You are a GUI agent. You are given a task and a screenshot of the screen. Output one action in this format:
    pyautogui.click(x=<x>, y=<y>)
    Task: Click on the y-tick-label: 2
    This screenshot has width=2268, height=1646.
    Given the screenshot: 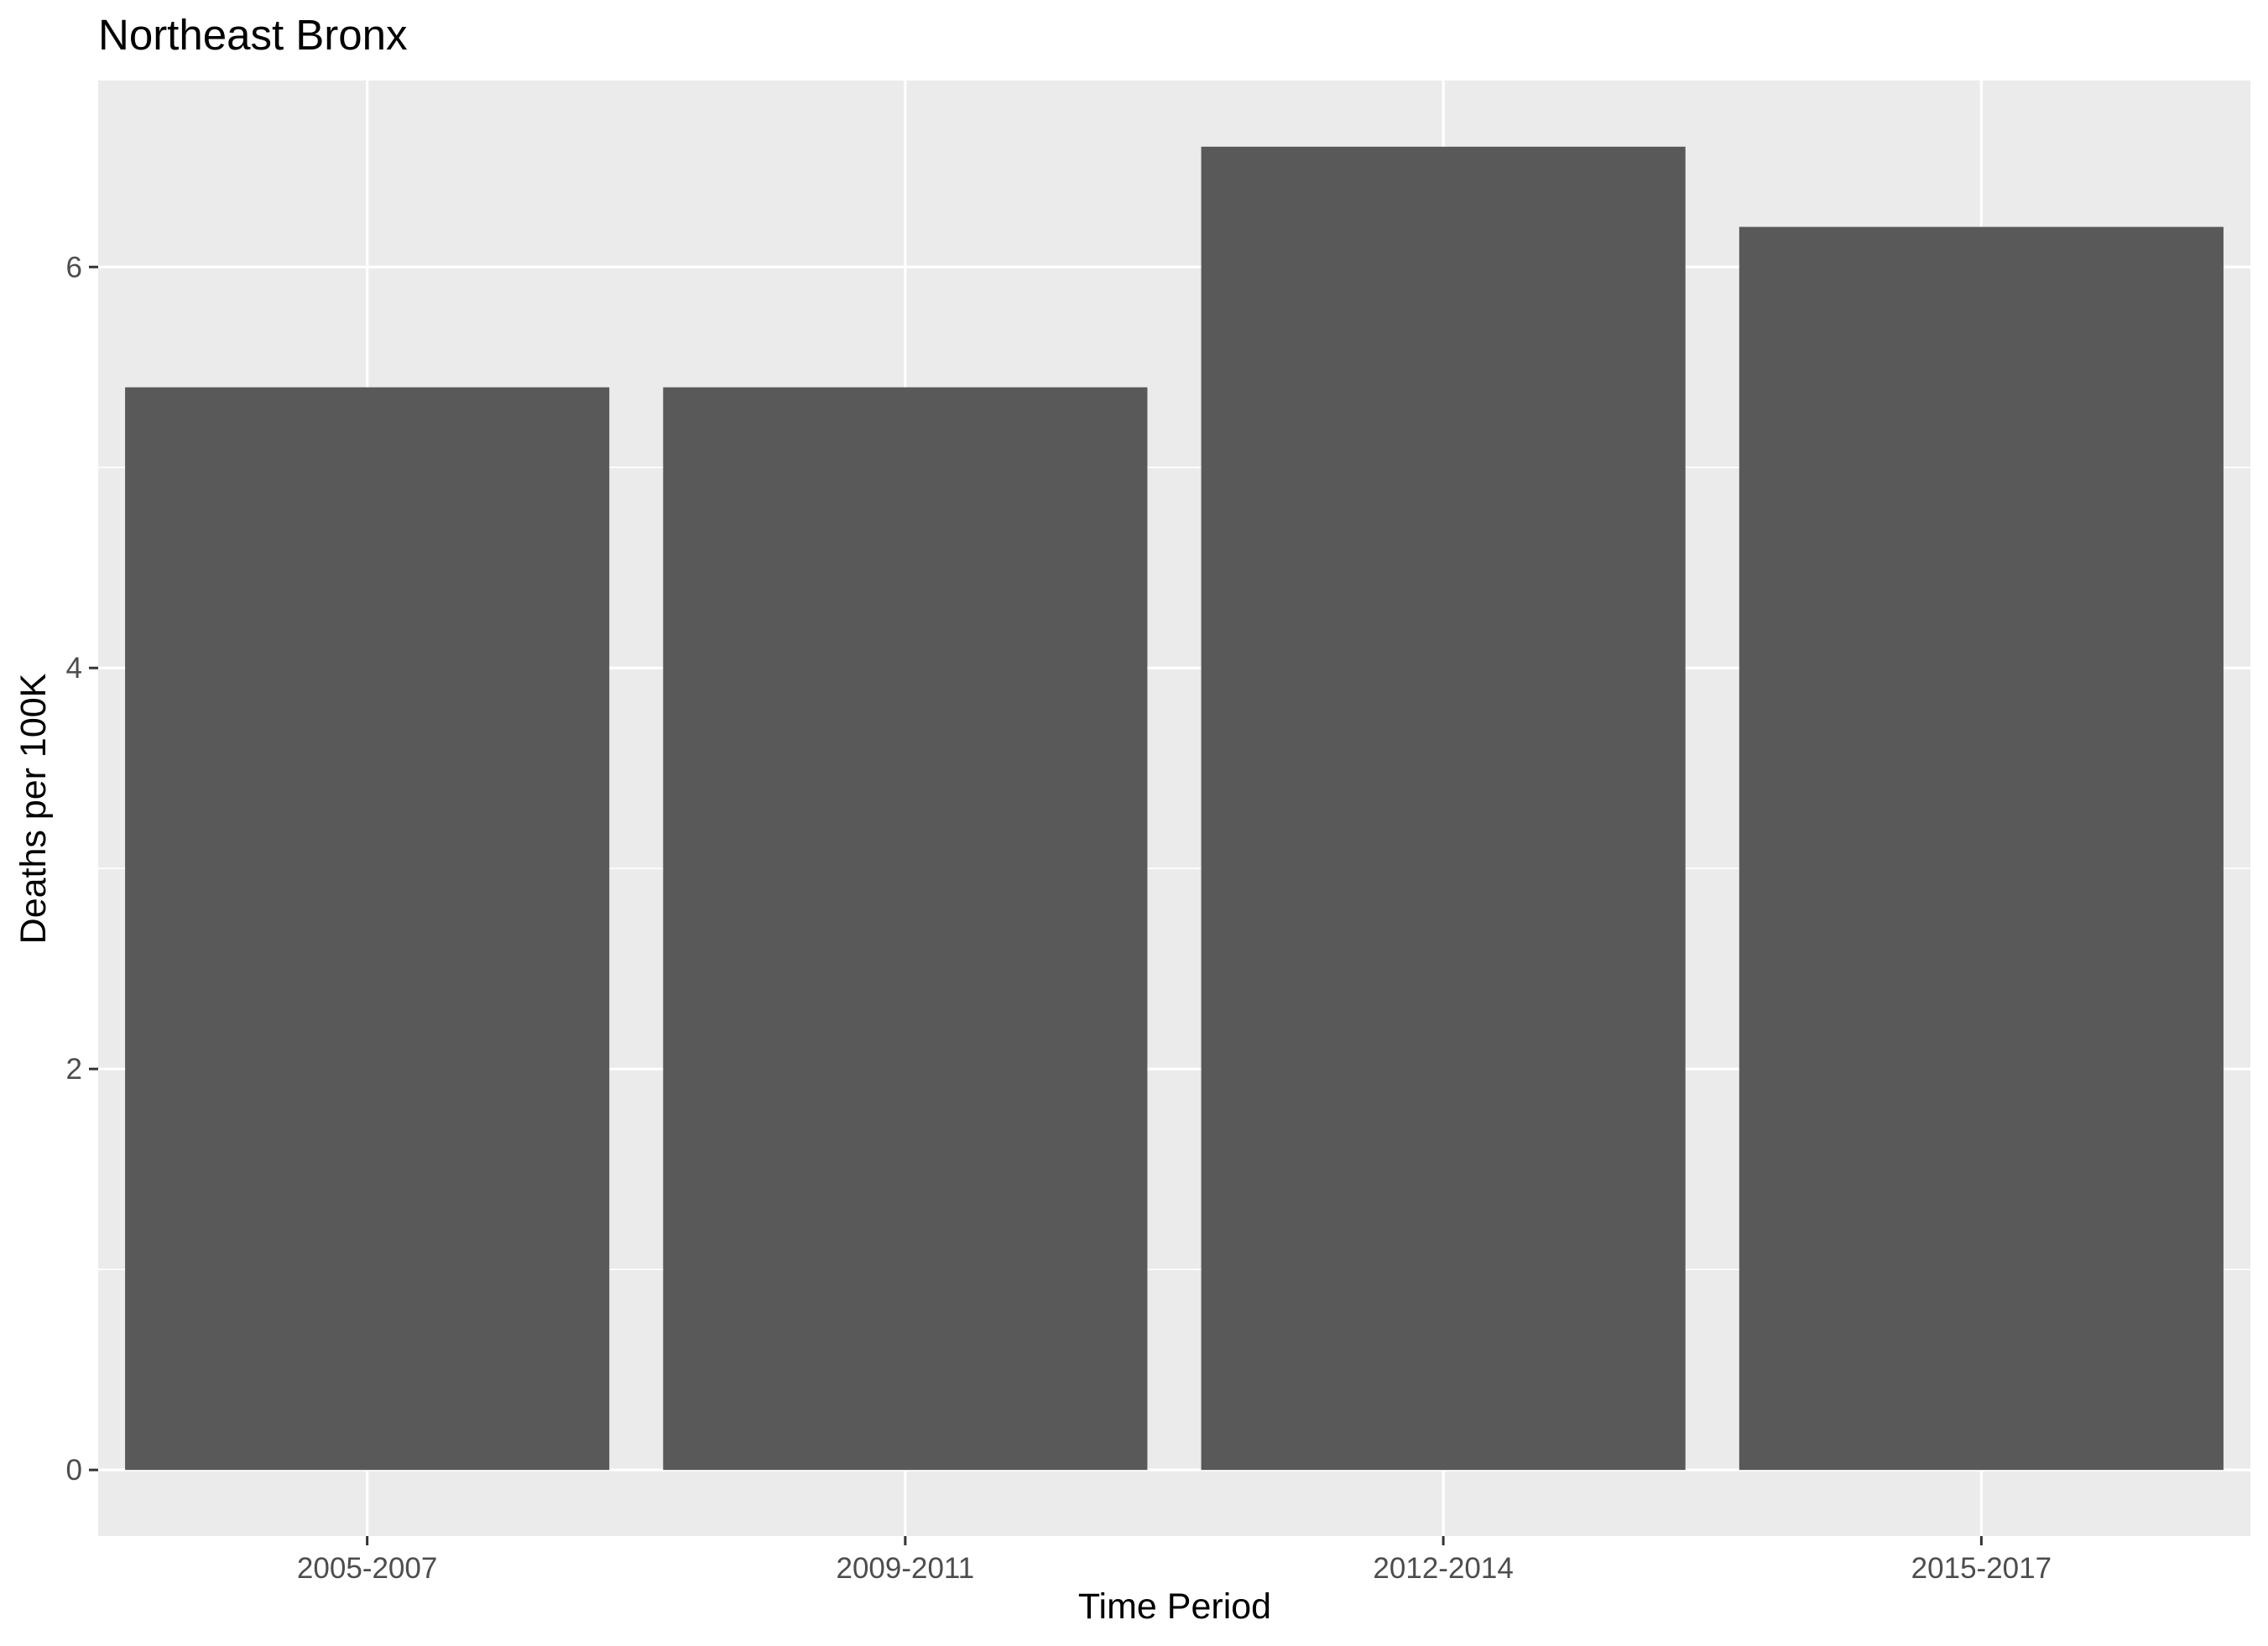 What is the action you would take?
    pyautogui.click(x=74, y=1070)
    